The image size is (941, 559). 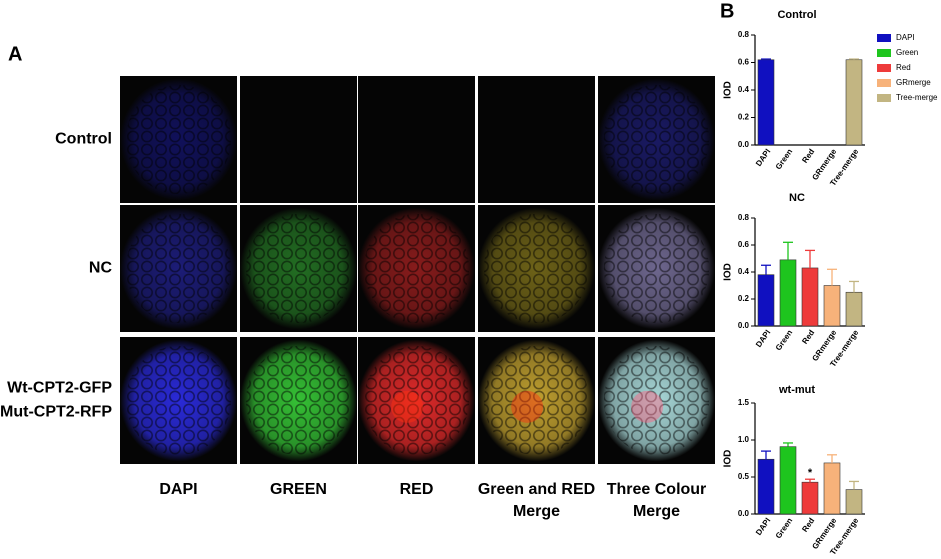 I want to click on column-label: Three Colour, so click(x=657, y=489).